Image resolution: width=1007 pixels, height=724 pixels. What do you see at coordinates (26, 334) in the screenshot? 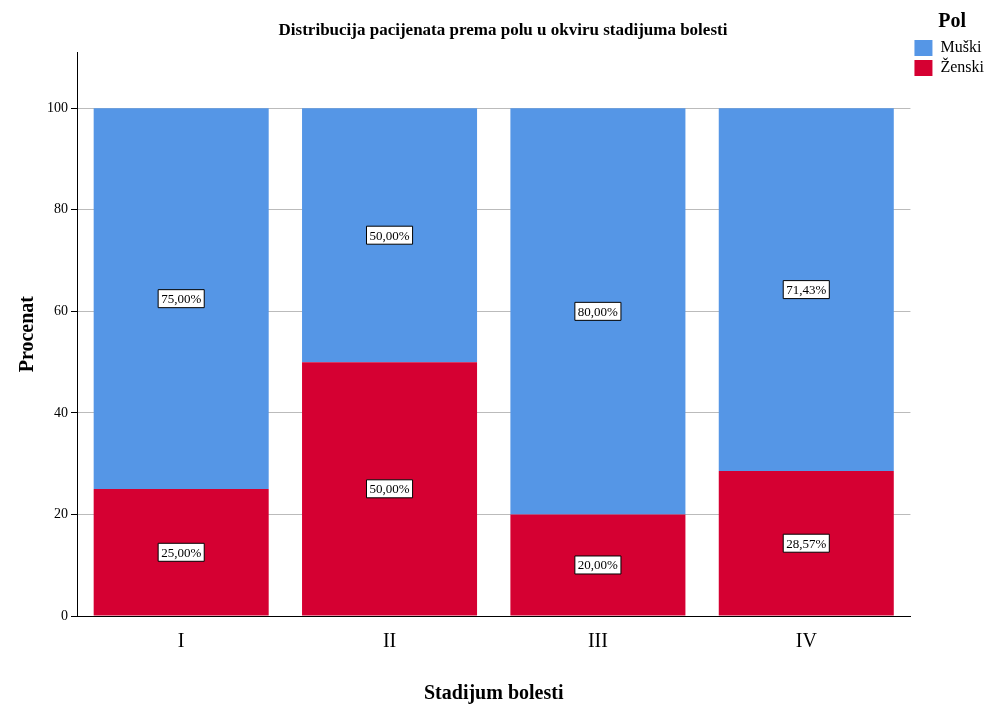
I see `y-axis-title: Procenat` at bounding box center [26, 334].